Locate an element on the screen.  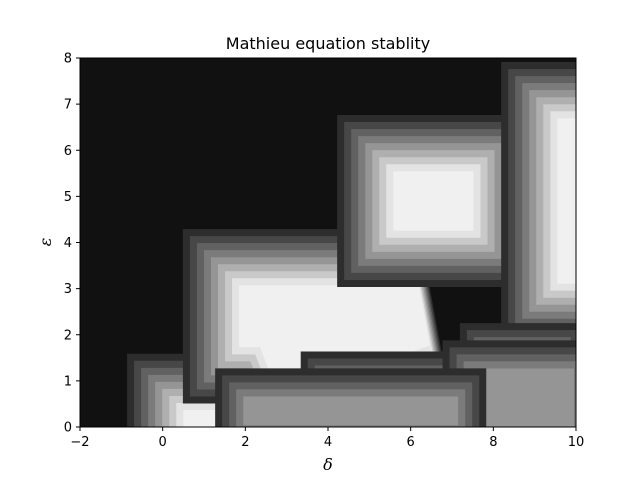
y-axis-label: ε is located at coordinates (45, 242).